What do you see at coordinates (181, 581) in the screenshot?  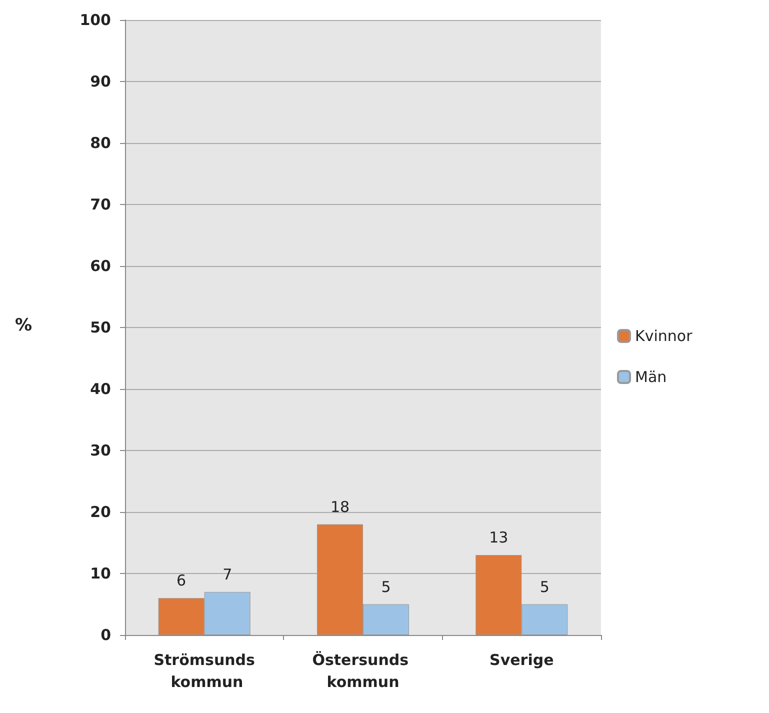 I see `data-label: 6` at bounding box center [181, 581].